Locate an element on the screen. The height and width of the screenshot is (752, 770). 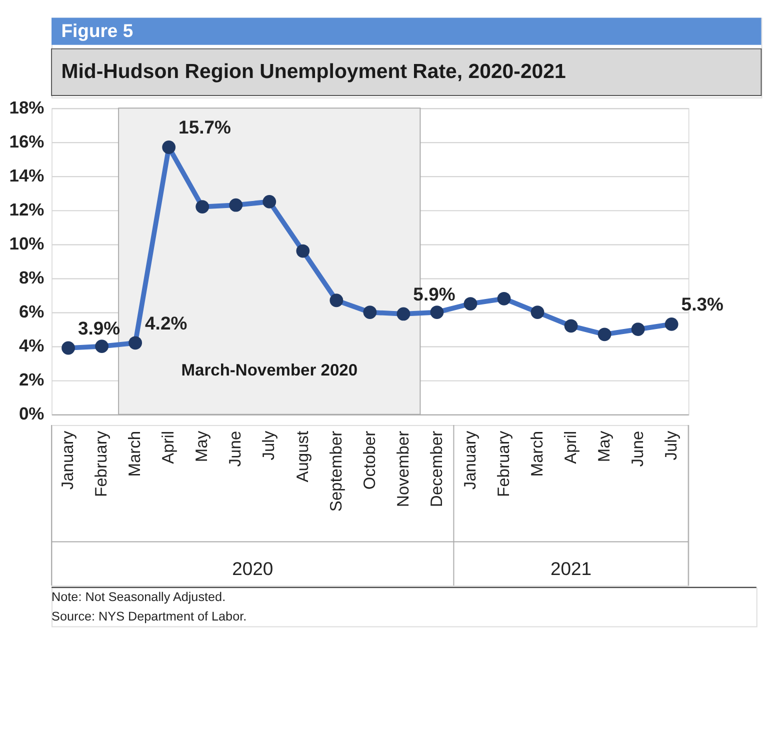
data-label: 3.9% is located at coordinates (99, 327).